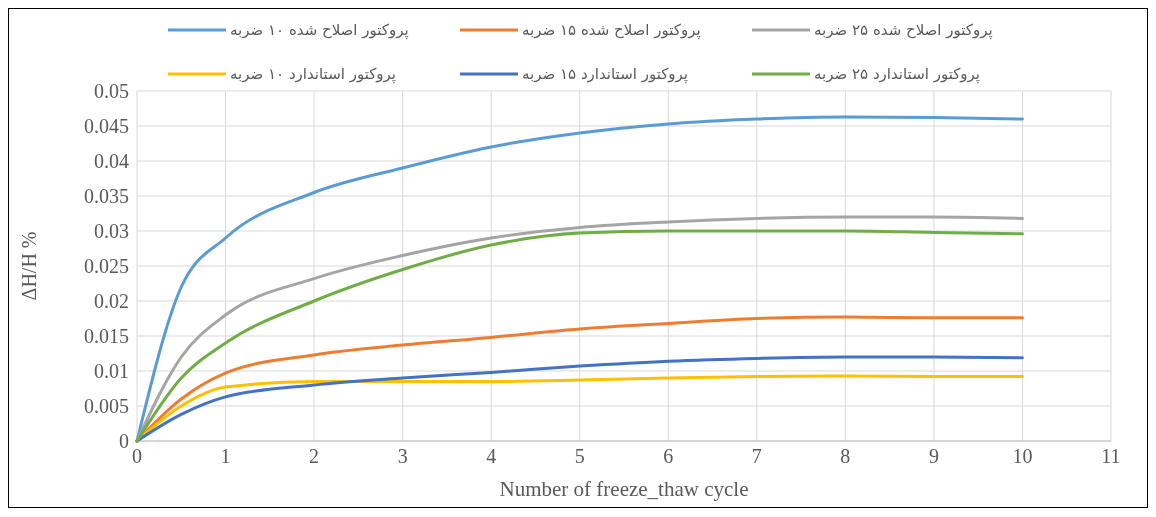 This screenshot has height=517, width=1156. Describe the element at coordinates (1111, 456) in the screenshot. I see `x-tick-label: 11` at that location.